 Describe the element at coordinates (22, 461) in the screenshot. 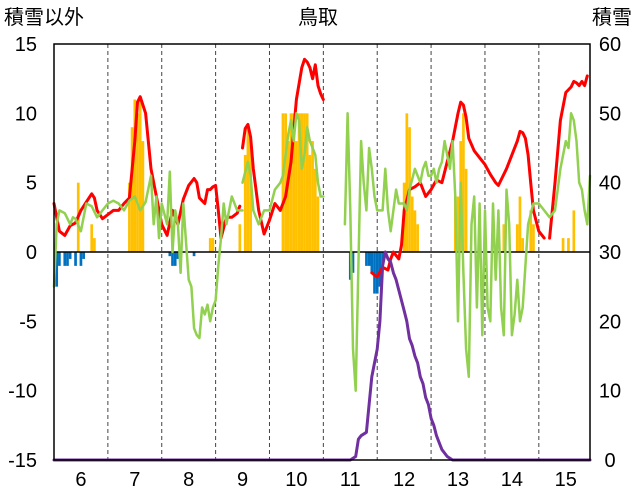

I see `y-tick-label-left: -15` at that location.